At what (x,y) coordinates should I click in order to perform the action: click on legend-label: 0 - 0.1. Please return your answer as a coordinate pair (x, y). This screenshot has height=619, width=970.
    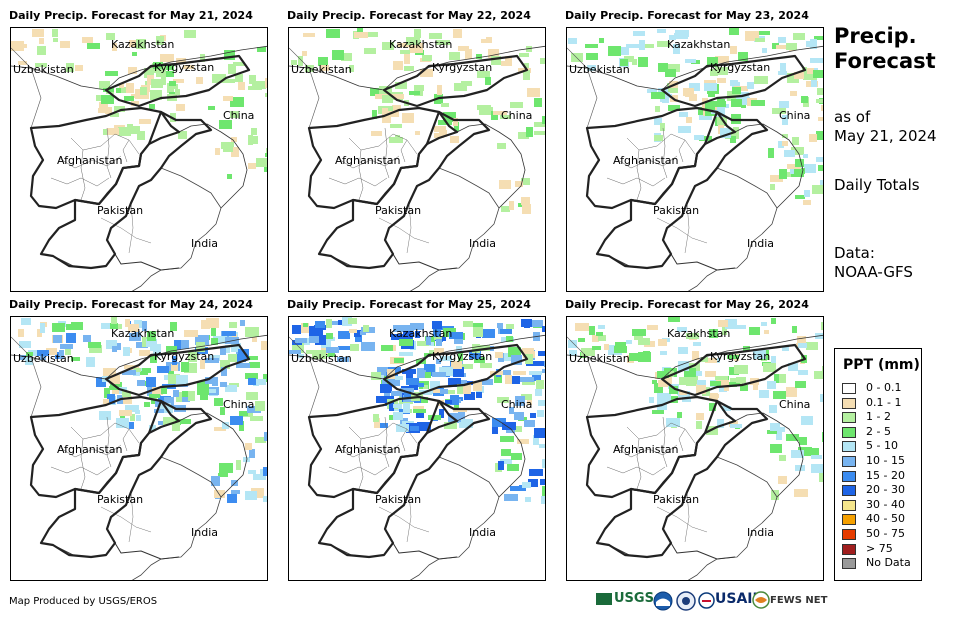
    Looking at the image, I should click on (884, 387).